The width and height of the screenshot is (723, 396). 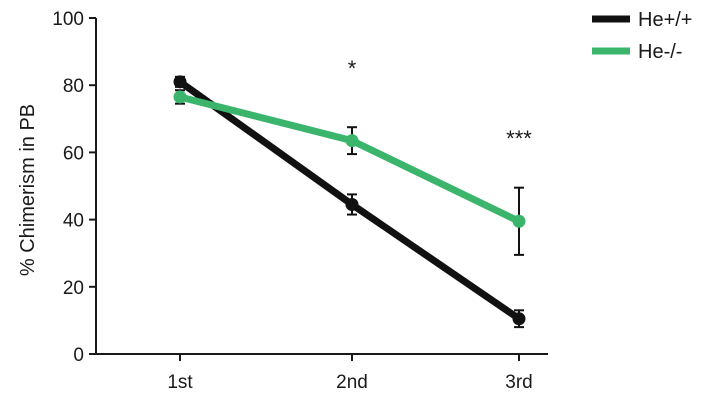 What do you see at coordinates (665, 20) in the screenshot?
I see `legend-label: He+/+` at bounding box center [665, 20].